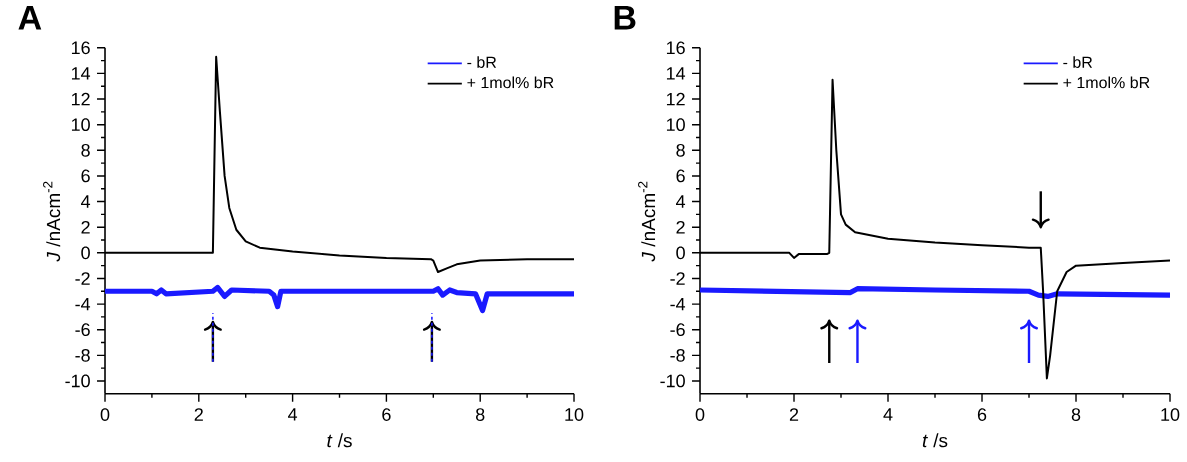 The image size is (1187, 462). I want to click on chart-title: B, so click(625, 18).